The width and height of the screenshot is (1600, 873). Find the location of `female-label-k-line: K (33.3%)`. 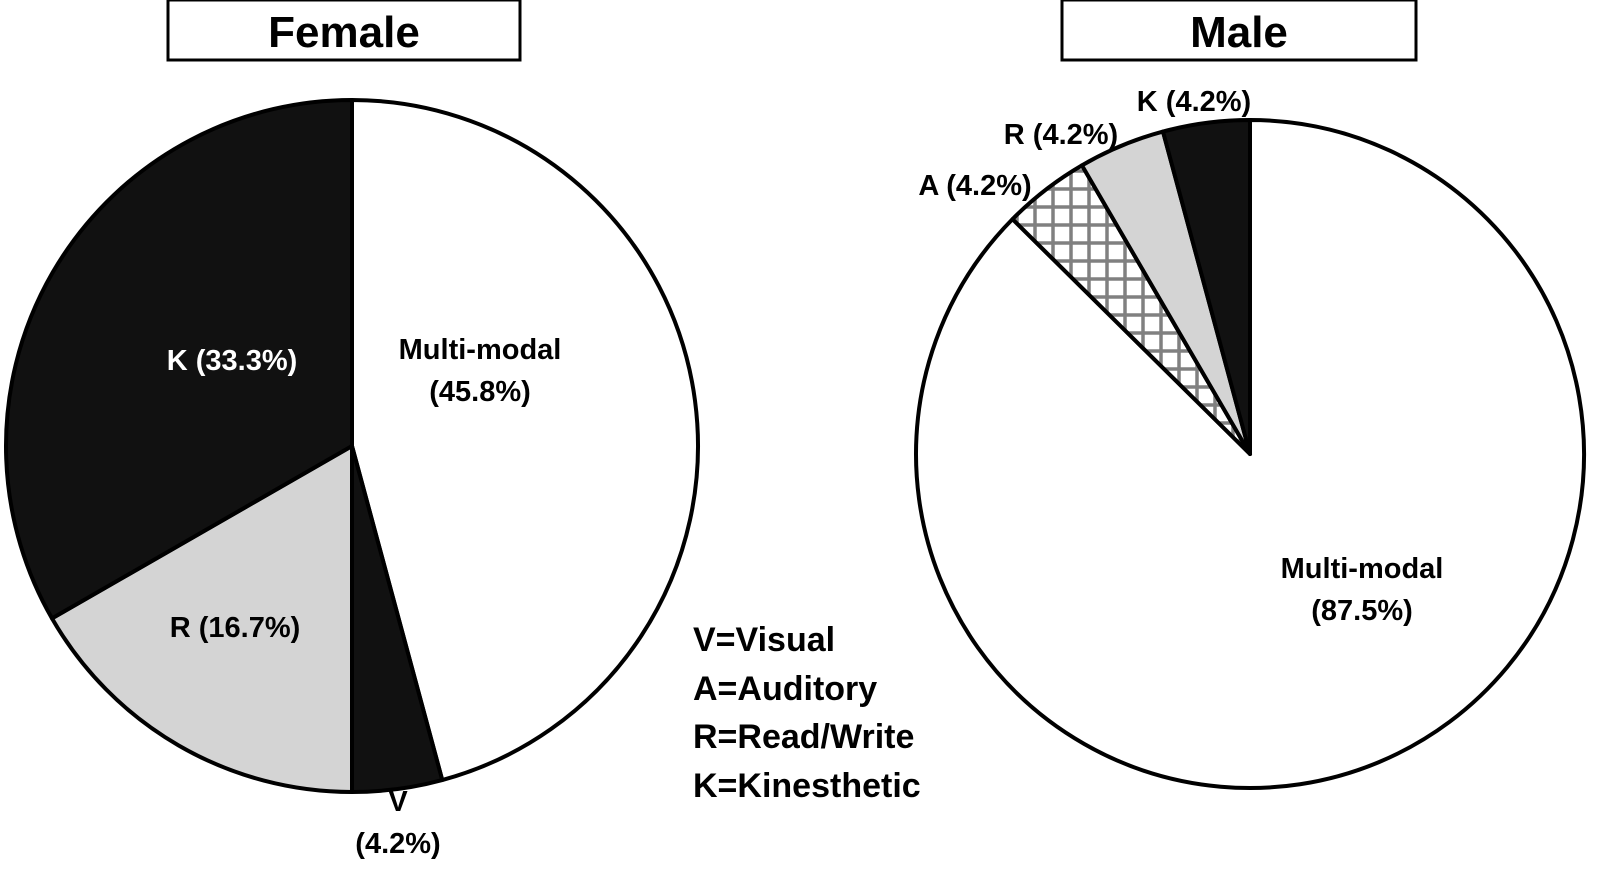

female-label-k-line: K (33.3%) is located at coordinates (232, 361).